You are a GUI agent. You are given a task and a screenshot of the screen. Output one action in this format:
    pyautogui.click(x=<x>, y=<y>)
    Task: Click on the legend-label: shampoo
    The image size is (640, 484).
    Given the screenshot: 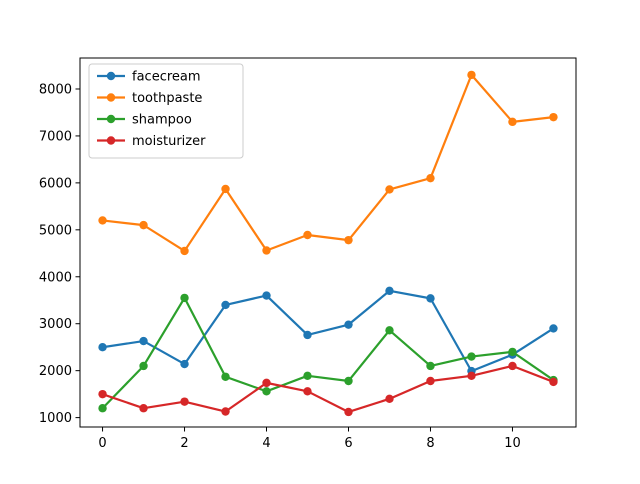 What is the action you would take?
    pyautogui.click(x=162, y=120)
    